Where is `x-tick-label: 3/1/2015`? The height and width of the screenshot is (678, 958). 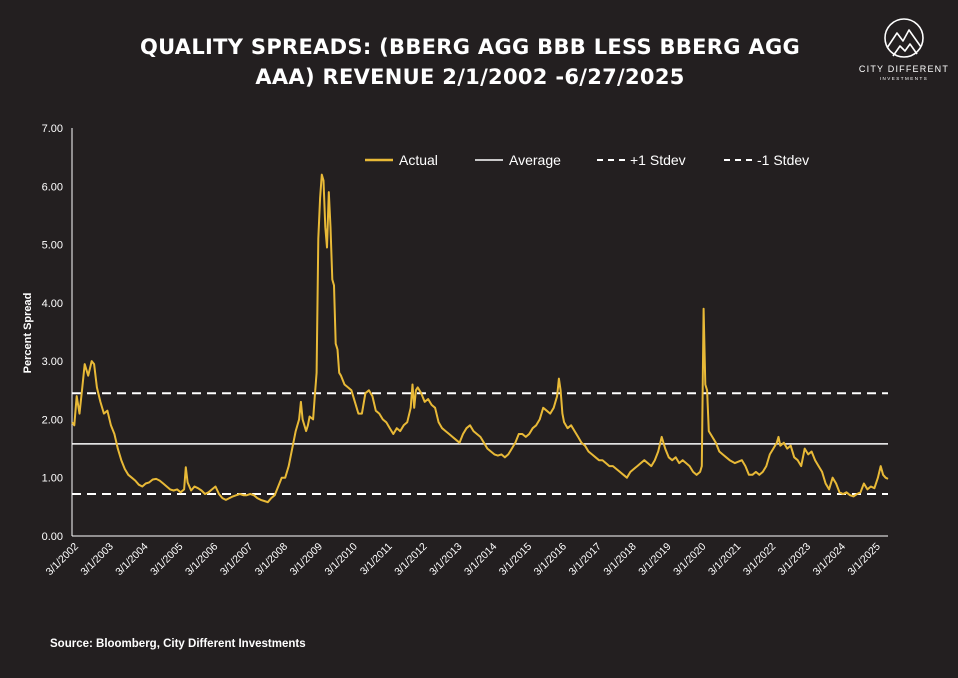
x-tick-label: 3/1/2015 is located at coordinates (515, 559).